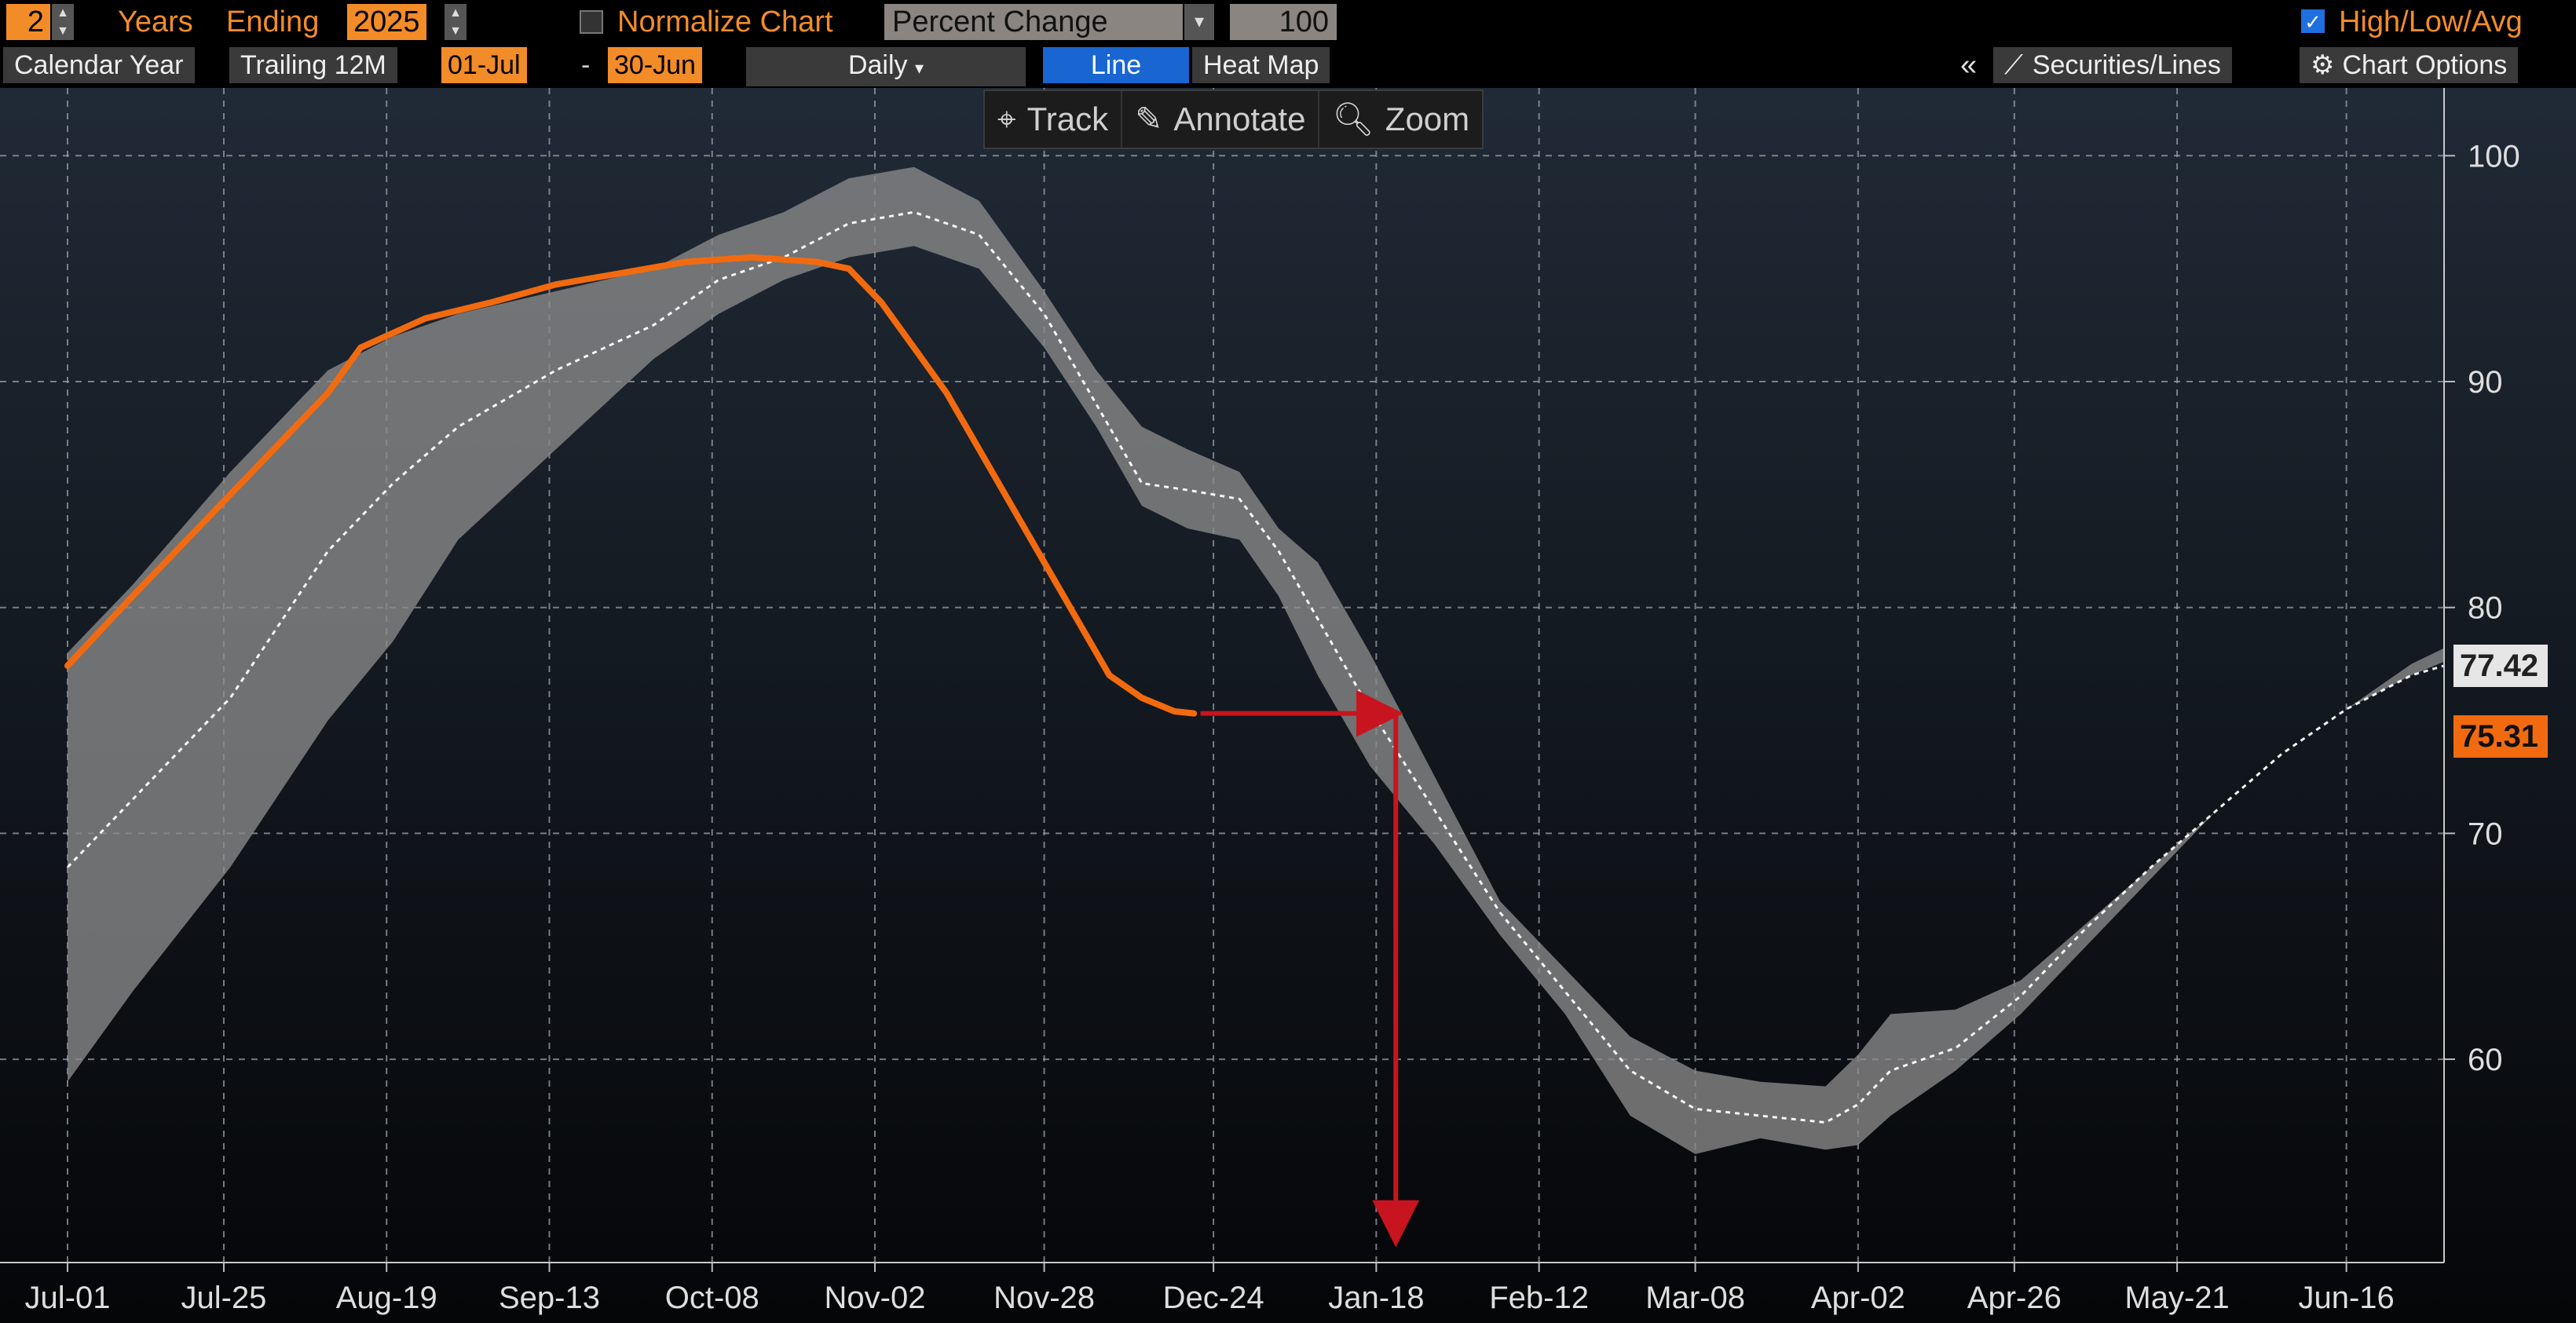  I want to click on securities-lines-button: ⟋ Securities/Lines, so click(2113, 65).